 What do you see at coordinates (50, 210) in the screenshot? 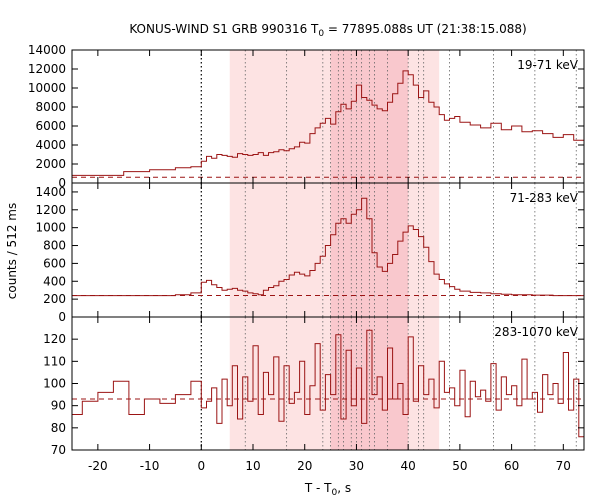
I see `y-tick-label: 1200` at bounding box center [50, 210].